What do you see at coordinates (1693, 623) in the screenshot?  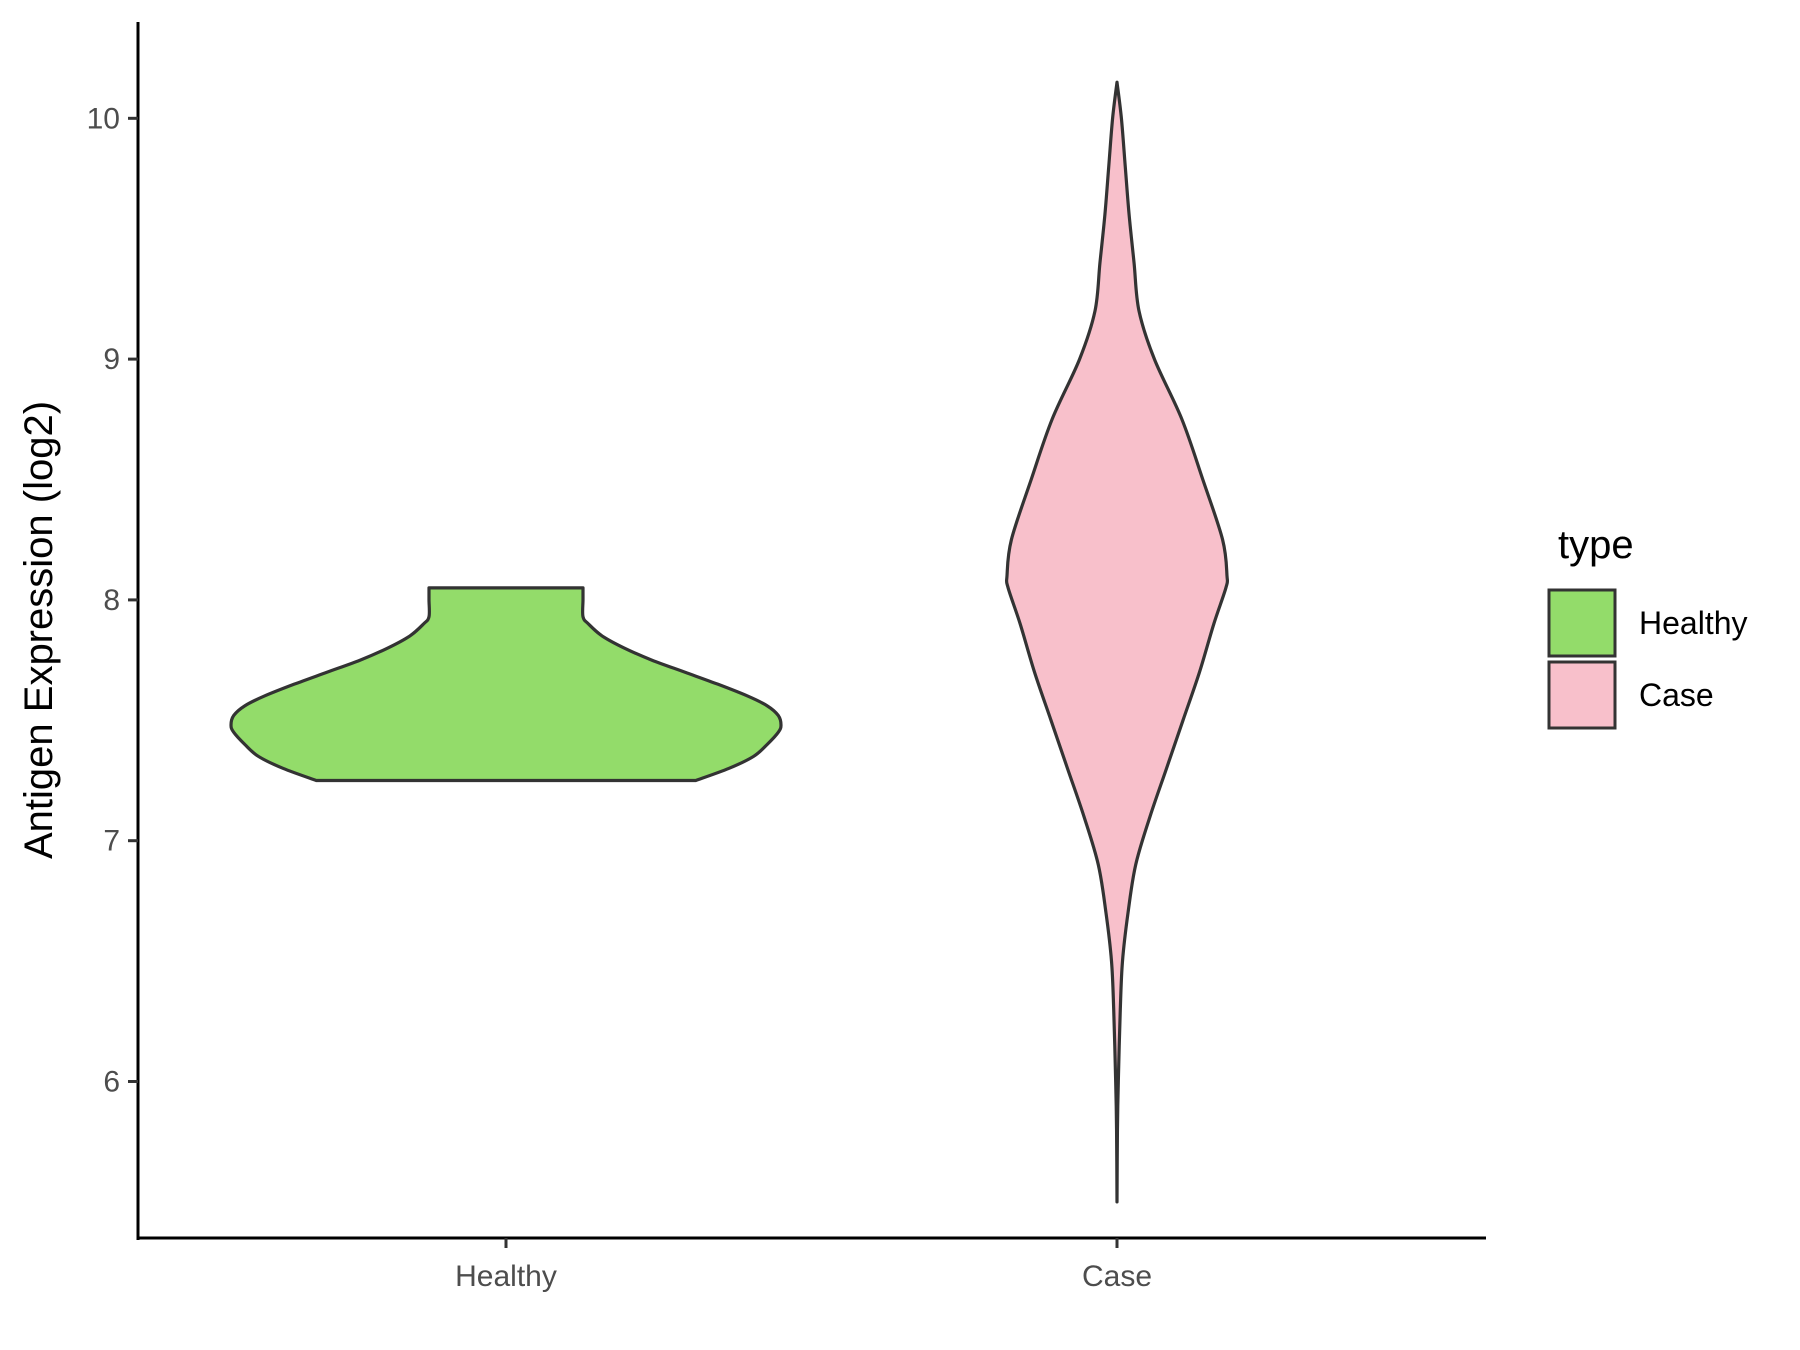 I see `legend-label-healthy: Healthy` at bounding box center [1693, 623].